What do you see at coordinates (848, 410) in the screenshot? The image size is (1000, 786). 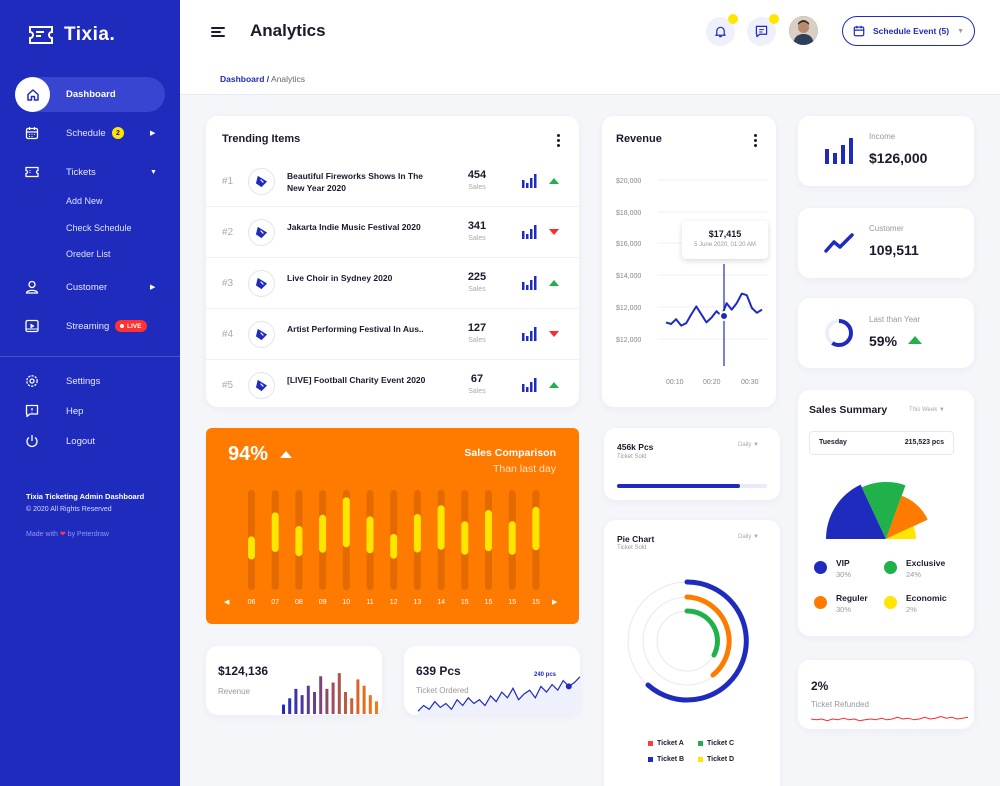 I see `sales-summary-title: Sales Summary` at bounding box center [848, 410].